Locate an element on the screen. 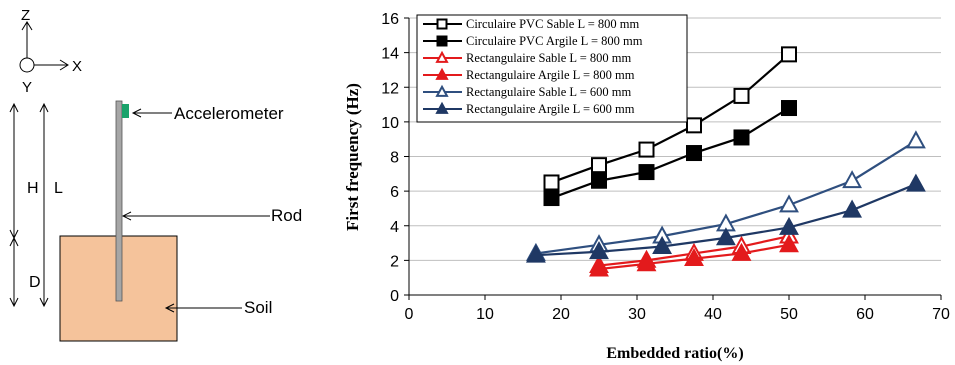 The width and height of the screenshot is (955, 365). dimension-h-top-arrow is located at coordinates (14, 107).